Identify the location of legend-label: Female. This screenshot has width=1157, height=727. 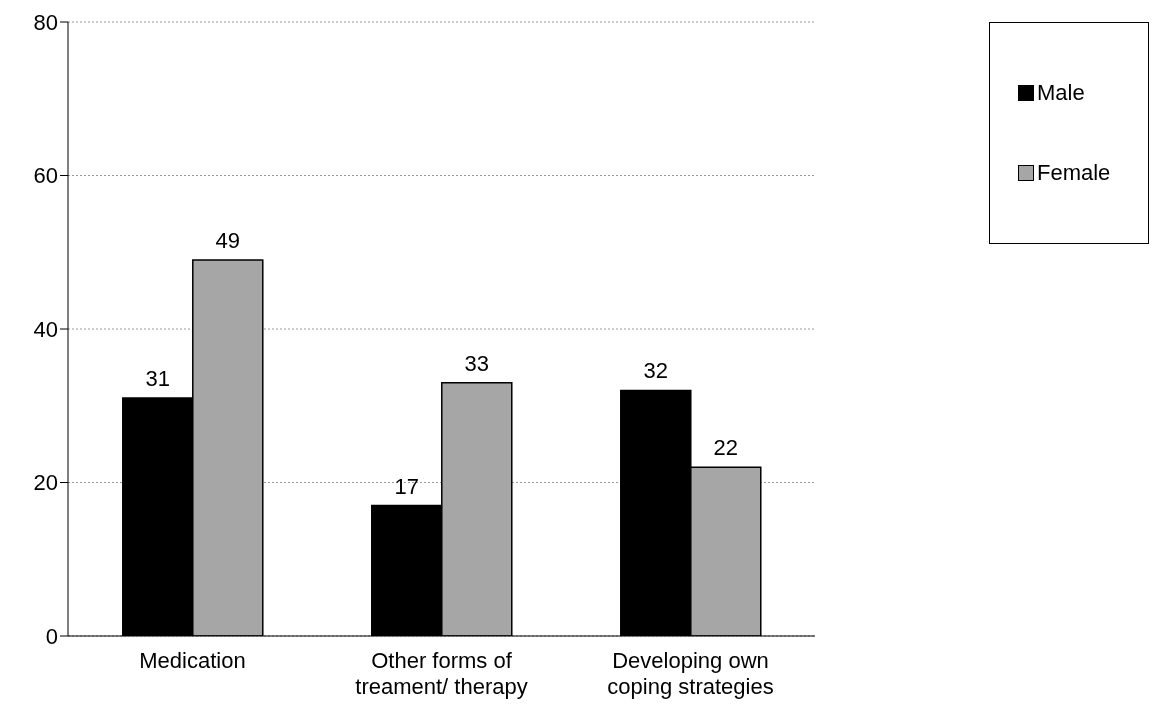
(1074, 173).